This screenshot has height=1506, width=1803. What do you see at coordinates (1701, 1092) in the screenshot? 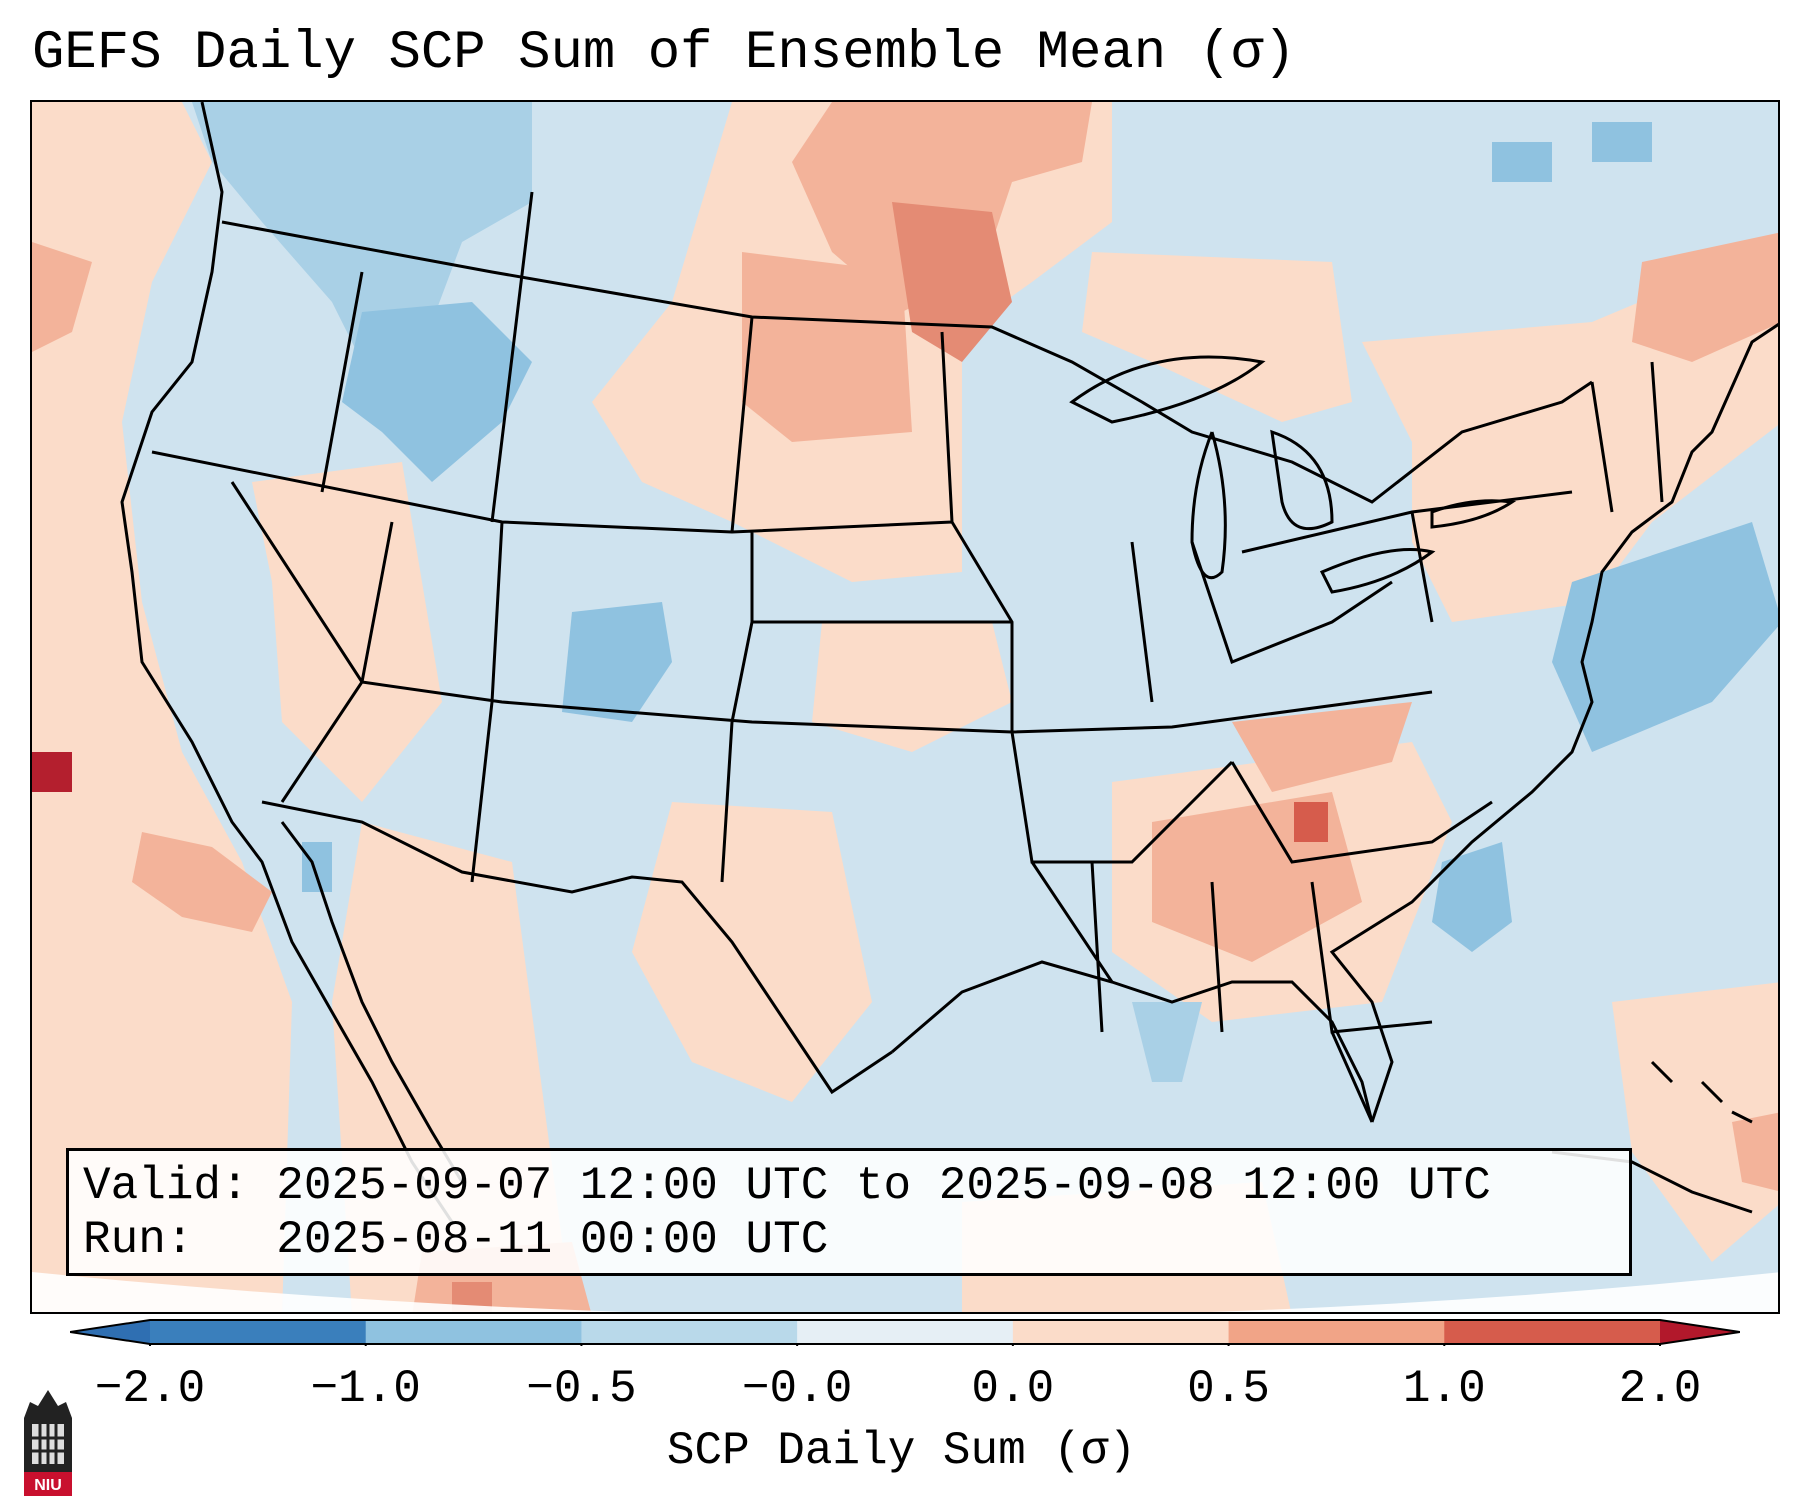
I see `bahamas-islands` at bounding box center [1701, 1092].